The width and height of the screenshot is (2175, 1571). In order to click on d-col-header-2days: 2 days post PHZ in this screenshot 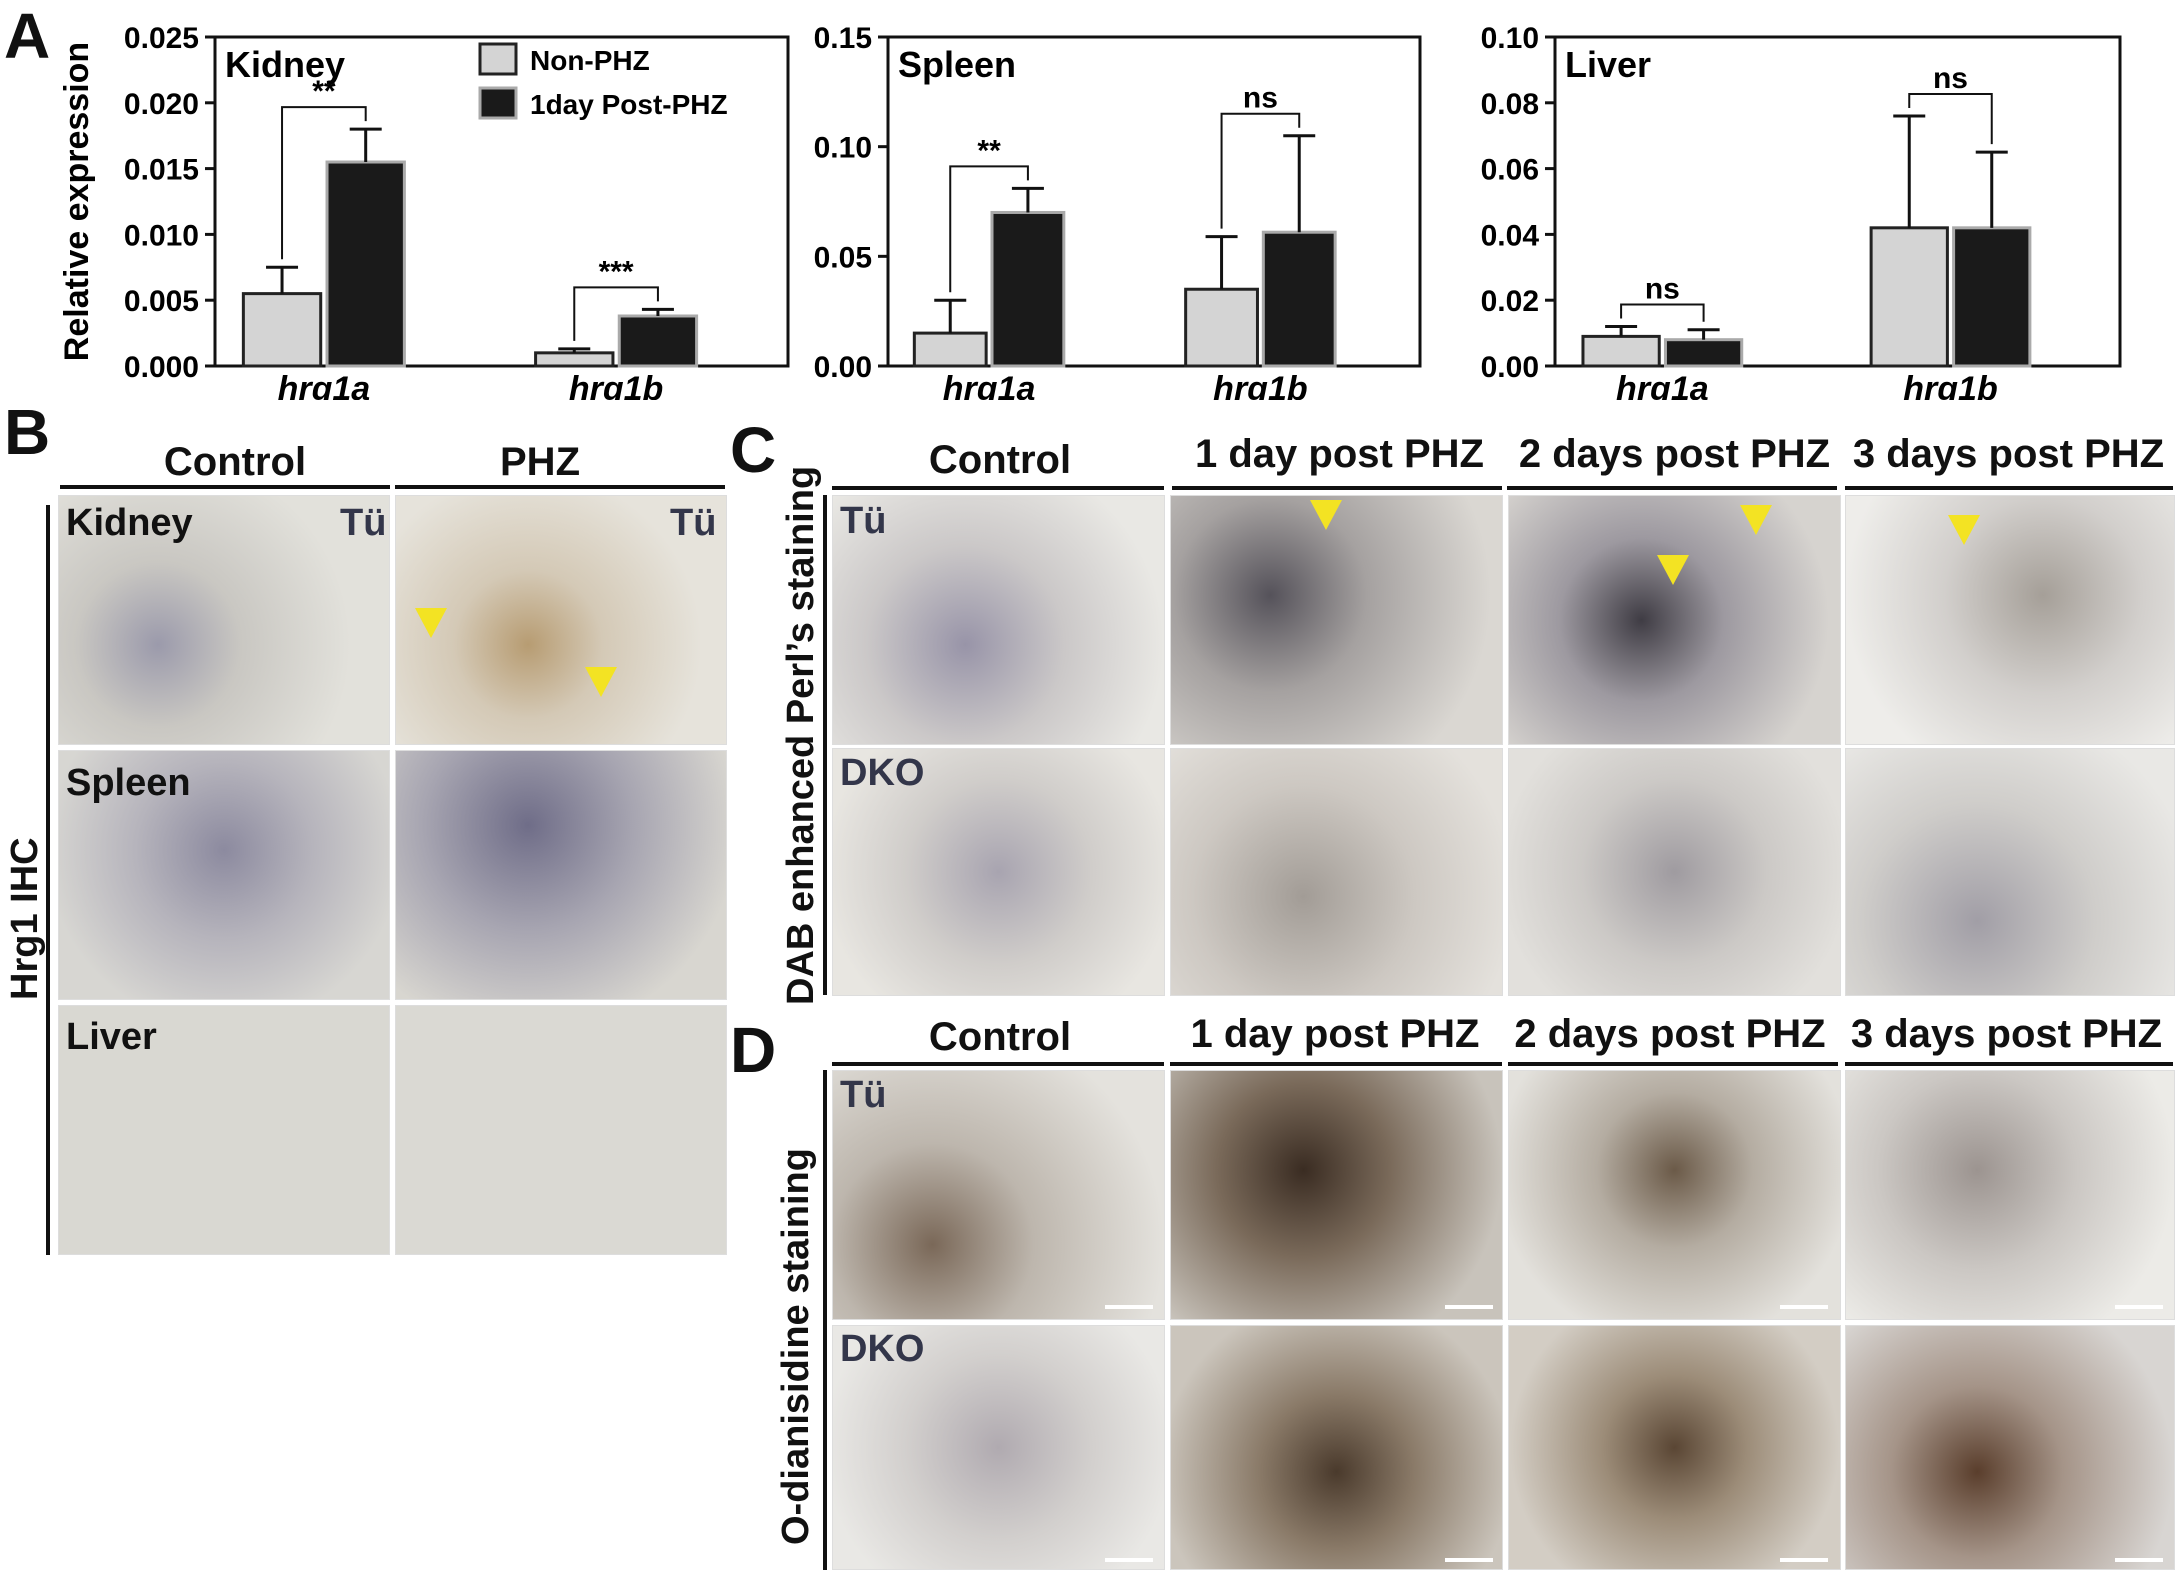, I will do `click(1670, 1034)`.